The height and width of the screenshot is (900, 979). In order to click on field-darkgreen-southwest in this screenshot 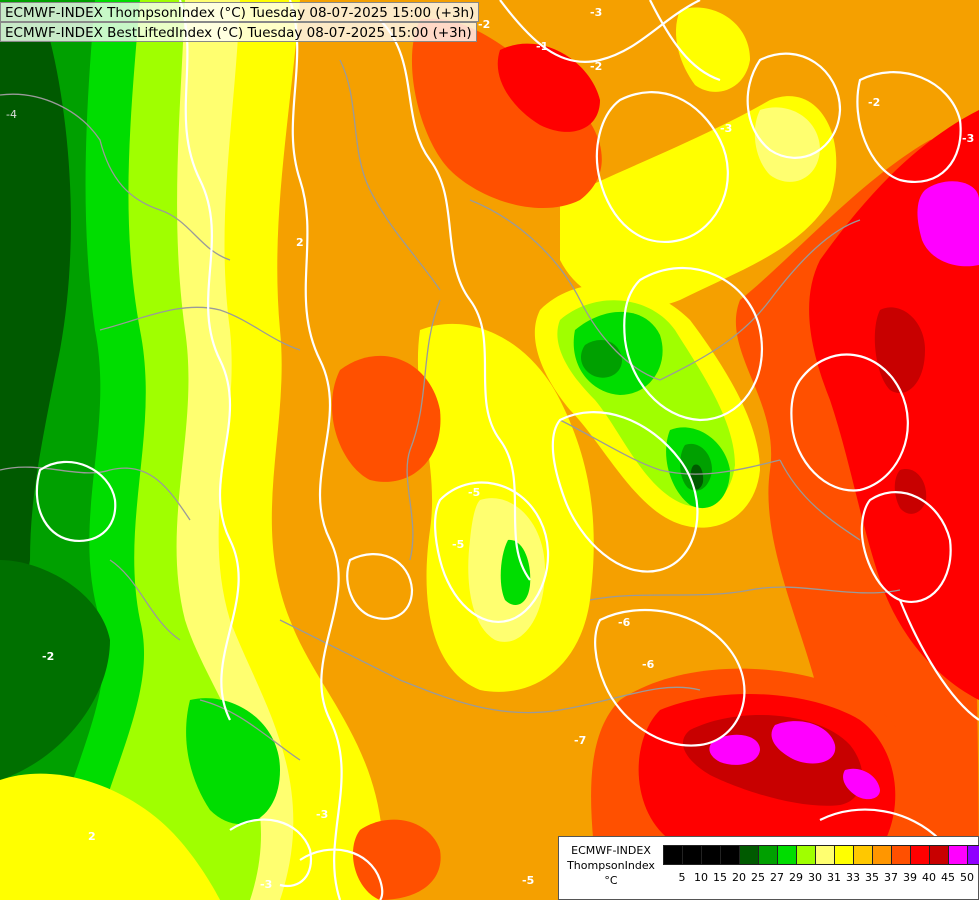, I will do `click(55, 670)`.